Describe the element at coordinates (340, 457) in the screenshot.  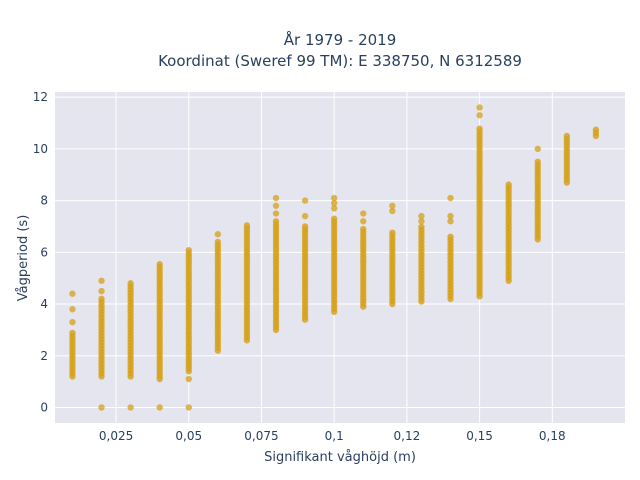
I see `x-axis-title: Signifikant våghöjd (m)` at that location.